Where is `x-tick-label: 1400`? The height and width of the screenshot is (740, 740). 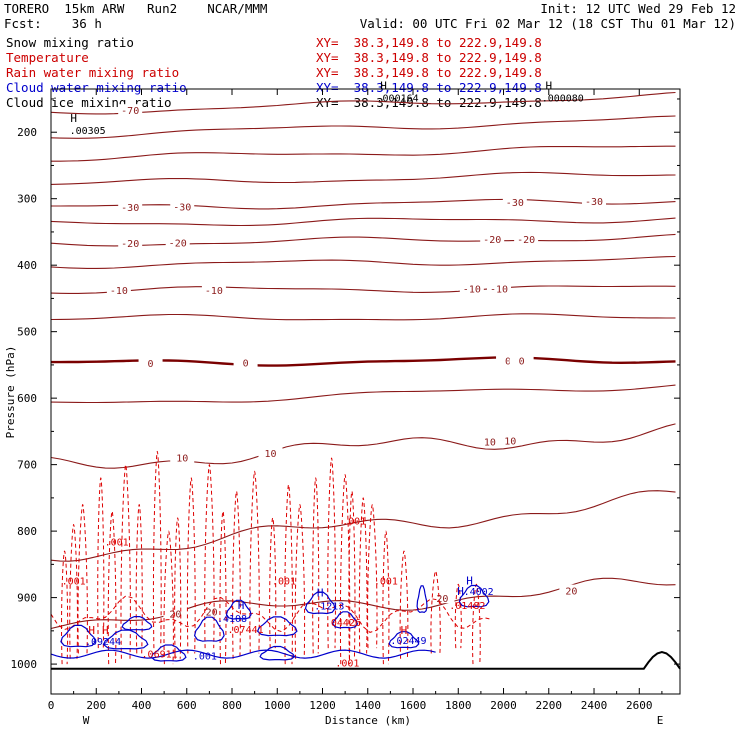 x-tick-label: 1400 is located at coordinates (368, 705).